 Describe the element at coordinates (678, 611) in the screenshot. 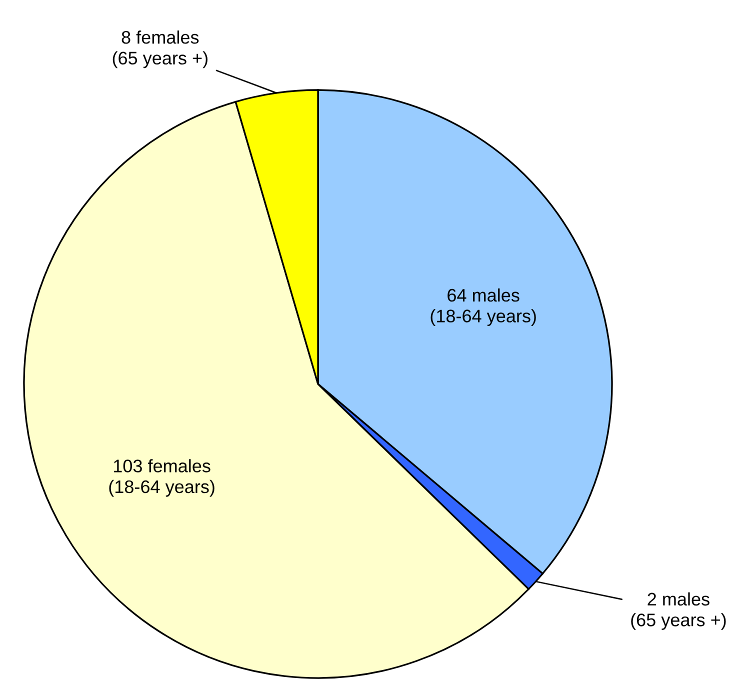

I see `slice-label: 2 males (65 years +)` at that location.